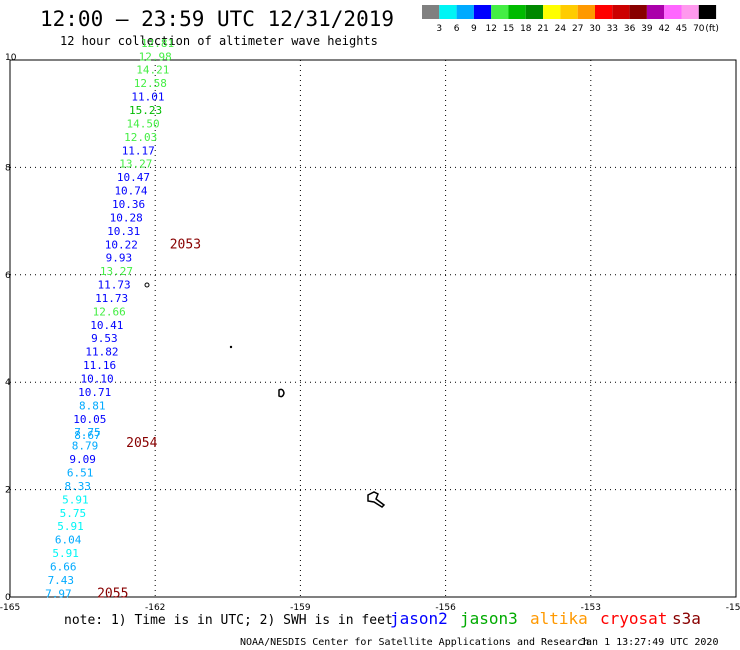  What do you see at coordinates (686, 618) in the screenshot?
I see `satellite-name: s3a` at bounding box center [686, 618].